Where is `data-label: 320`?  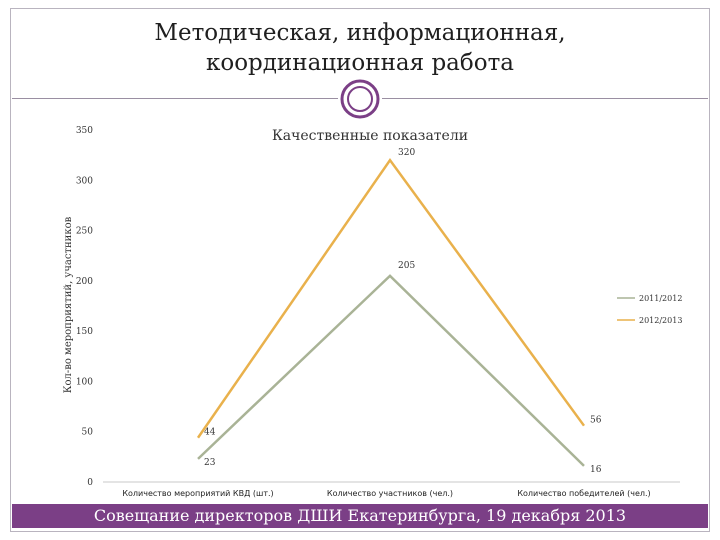 data-label: 320 is located at coordinates (406, 153).